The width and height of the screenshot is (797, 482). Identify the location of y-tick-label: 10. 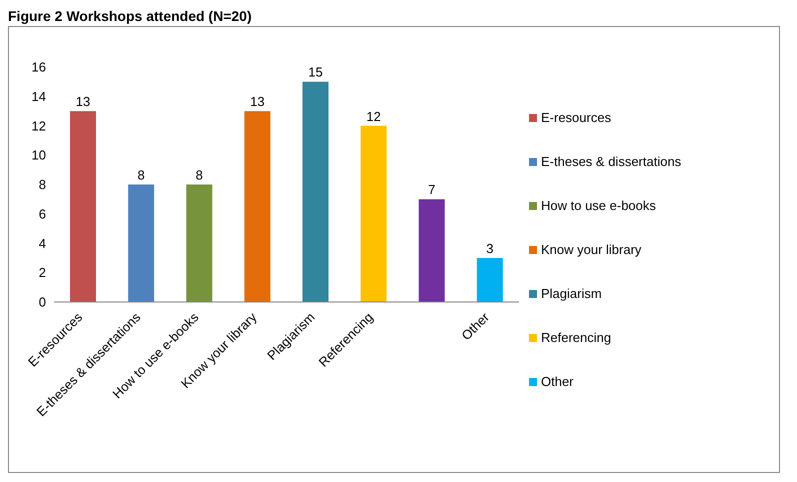
(39, 155).